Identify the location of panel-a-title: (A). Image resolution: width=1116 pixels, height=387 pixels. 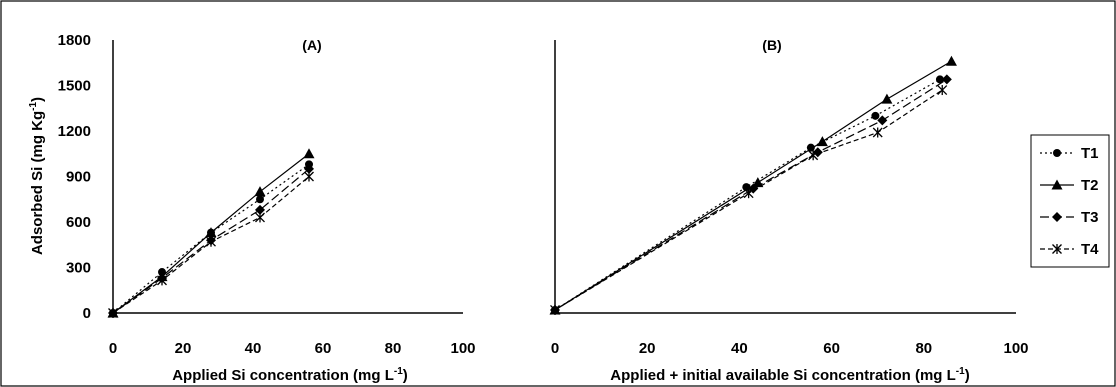
(311, 45).